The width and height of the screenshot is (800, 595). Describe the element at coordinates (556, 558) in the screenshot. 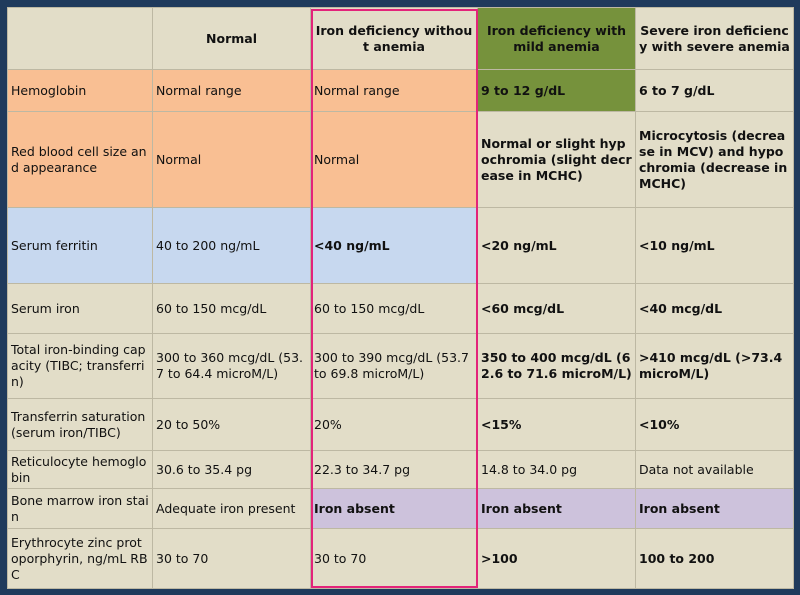

I see `table-cell: >100` at that location.